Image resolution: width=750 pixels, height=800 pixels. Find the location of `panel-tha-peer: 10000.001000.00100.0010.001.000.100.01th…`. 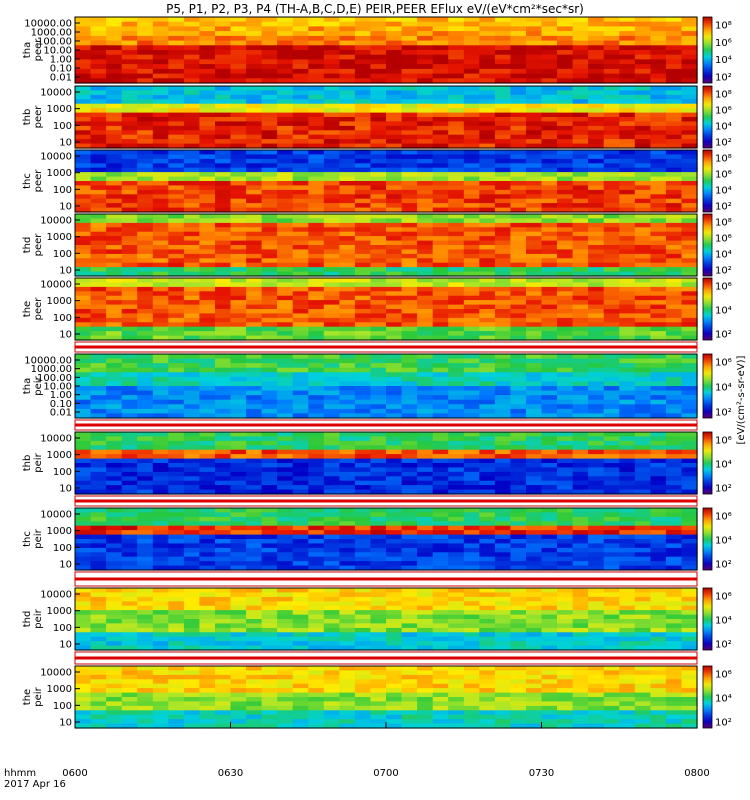

panel-tha-peer: 10000.001000.00100.0010.001.000.100.01th… is located at coordinates (377, 50).